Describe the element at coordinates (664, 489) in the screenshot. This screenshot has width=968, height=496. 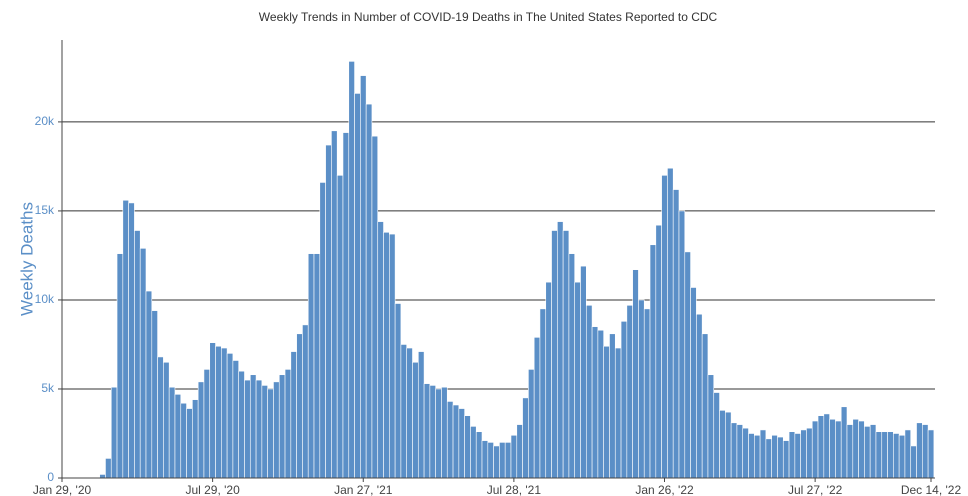
I see `x-tick-label: Jan 26, '22` at that location.